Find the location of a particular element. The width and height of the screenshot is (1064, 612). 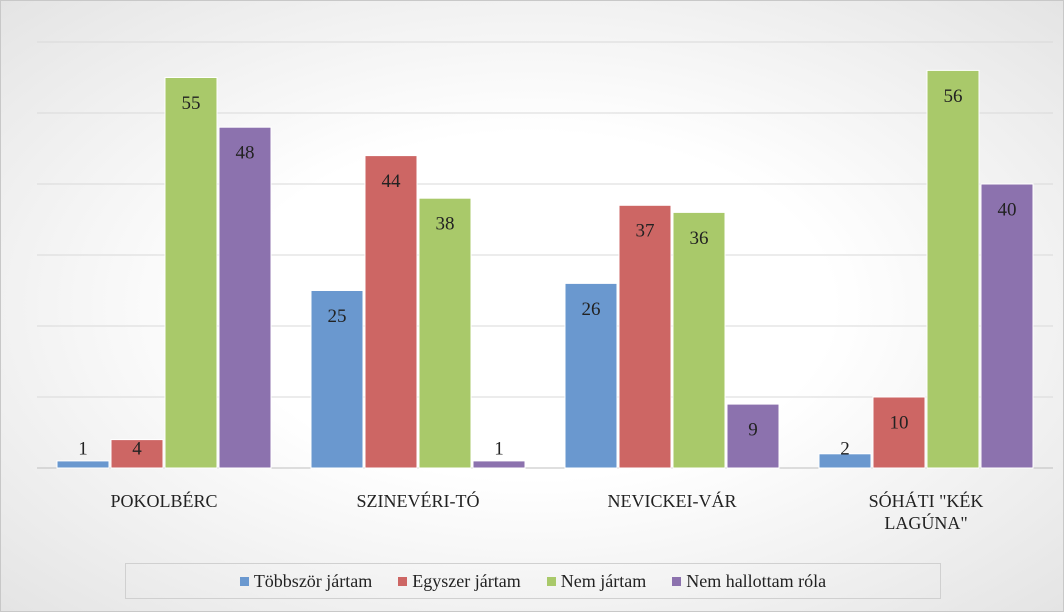

data-label: 4 is located at coordinates (137, 448).